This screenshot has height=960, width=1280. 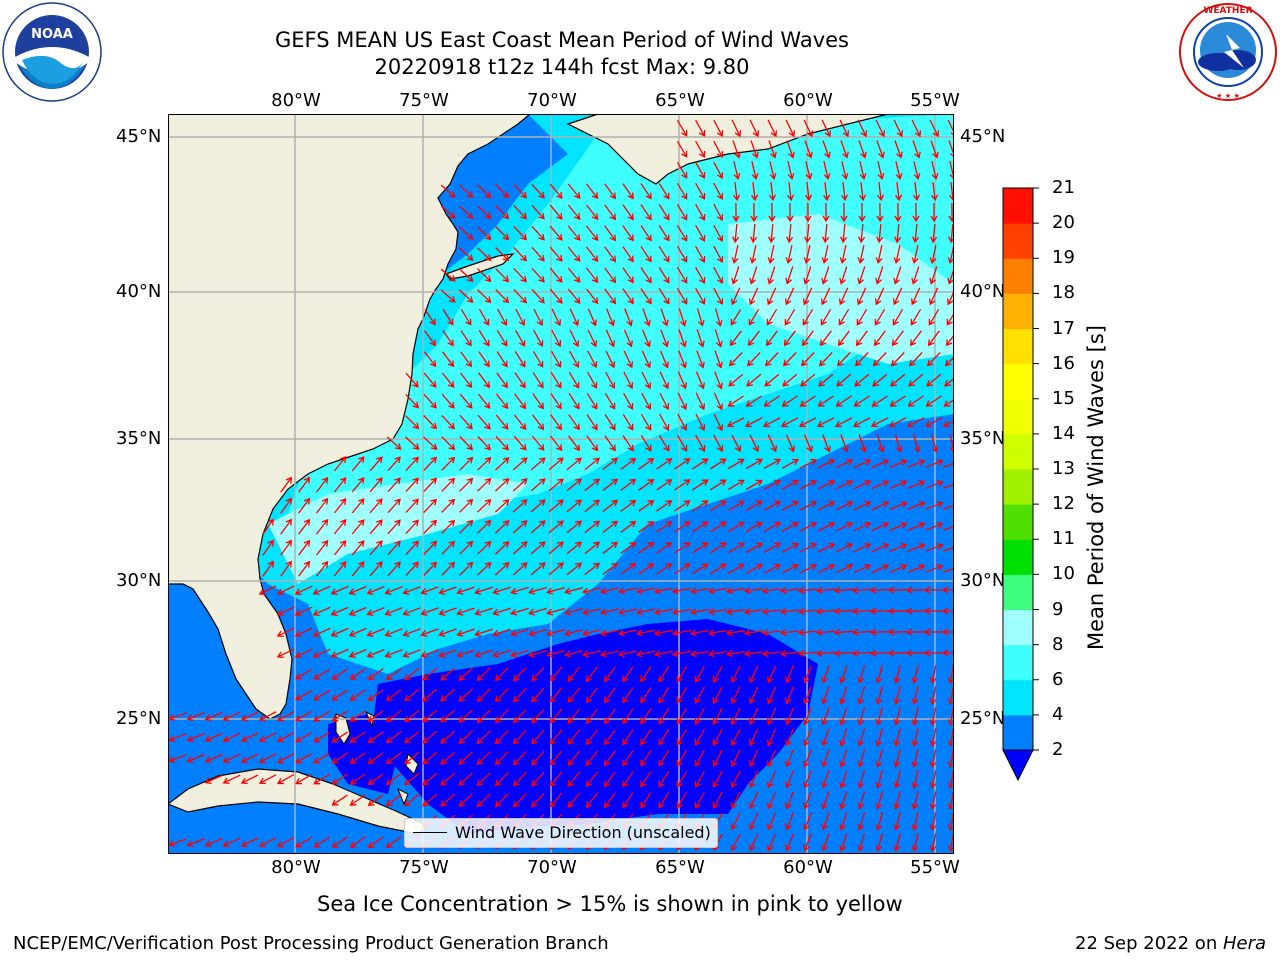 I want to click on lon-label-top-75w: 75°W, so click(x=424, y=100).